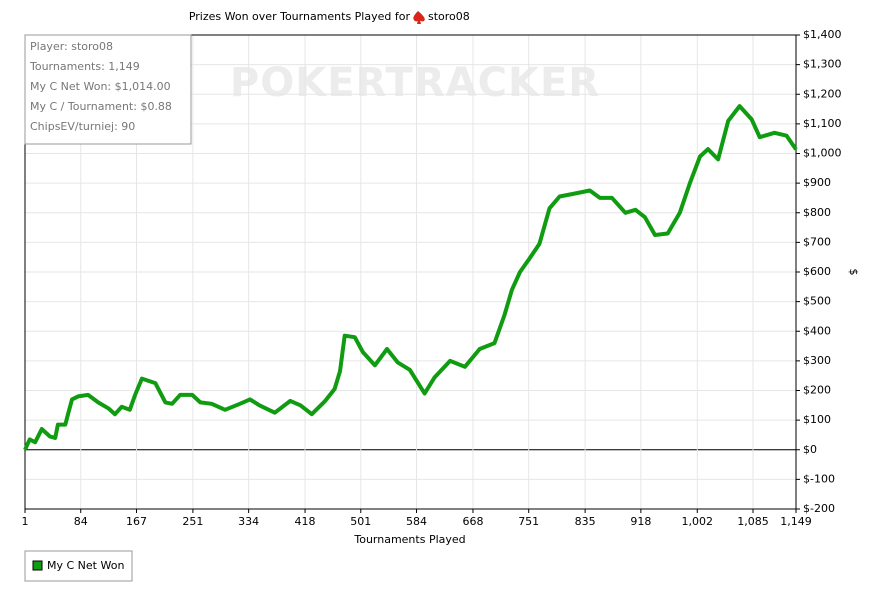 Image resolution: width=872 pixels, height=593 pixels. I want to click on x-tick-label: 918, so click(640, 521).